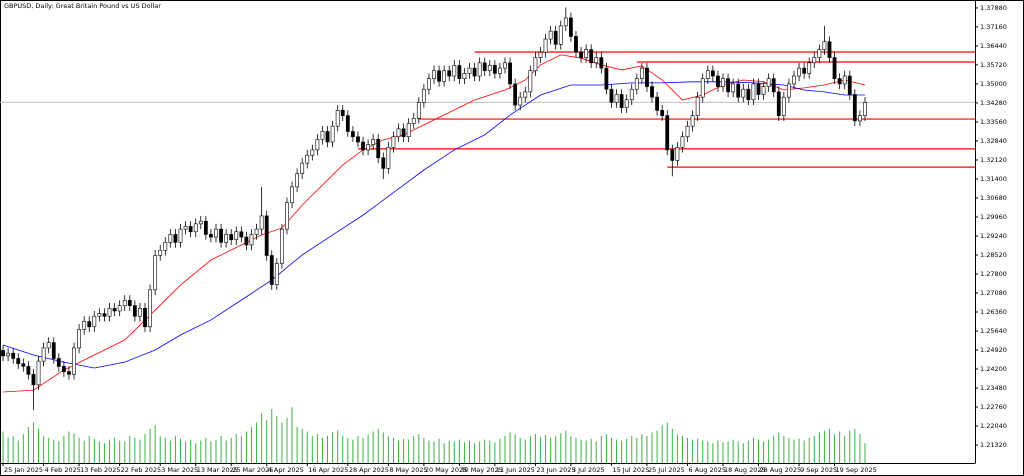 This screenshot has height=476, width=1024. What do you see at coordinates (993, 8) in the screenshot?
I see `y-tick-label: 1.37880` at bounding box center [993, 8].